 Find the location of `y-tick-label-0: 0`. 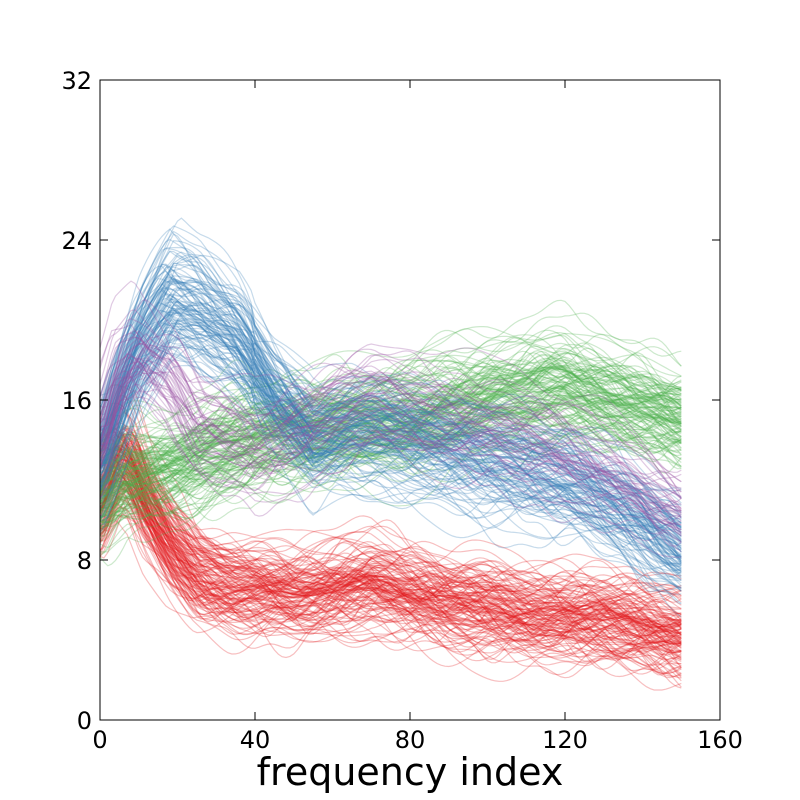

y-tick-label-0: 0 is located at coordinates (84, 721).